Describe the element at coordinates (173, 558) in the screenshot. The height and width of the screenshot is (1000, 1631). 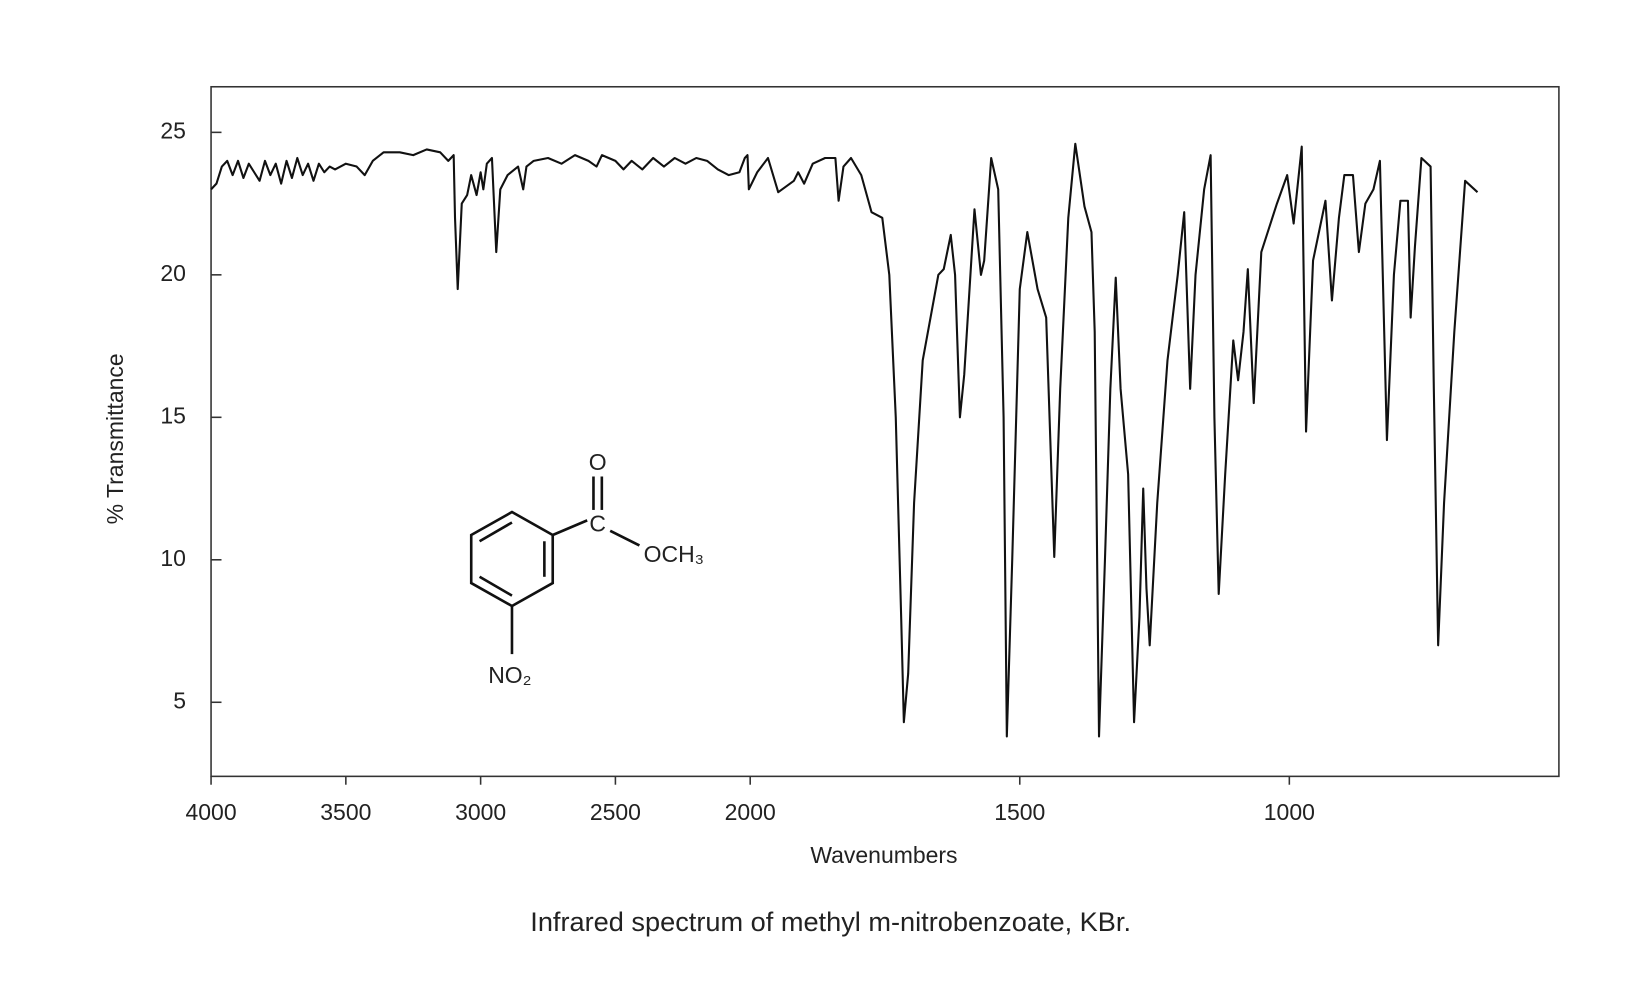
I see `y-tick-label: 10` at that location.